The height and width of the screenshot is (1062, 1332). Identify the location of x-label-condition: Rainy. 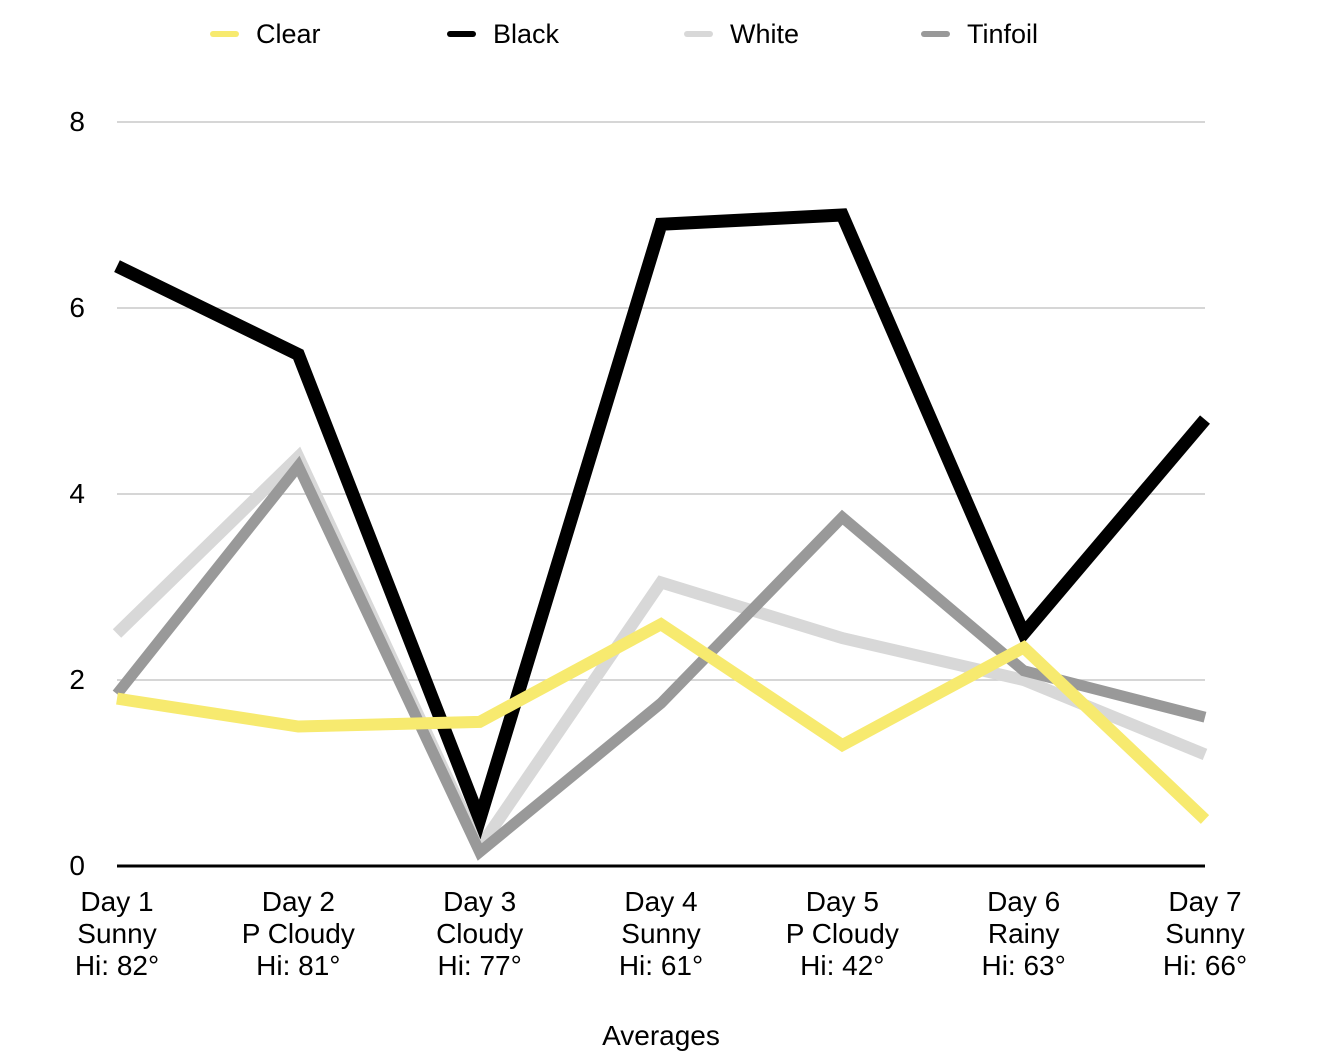
(1023, 933).